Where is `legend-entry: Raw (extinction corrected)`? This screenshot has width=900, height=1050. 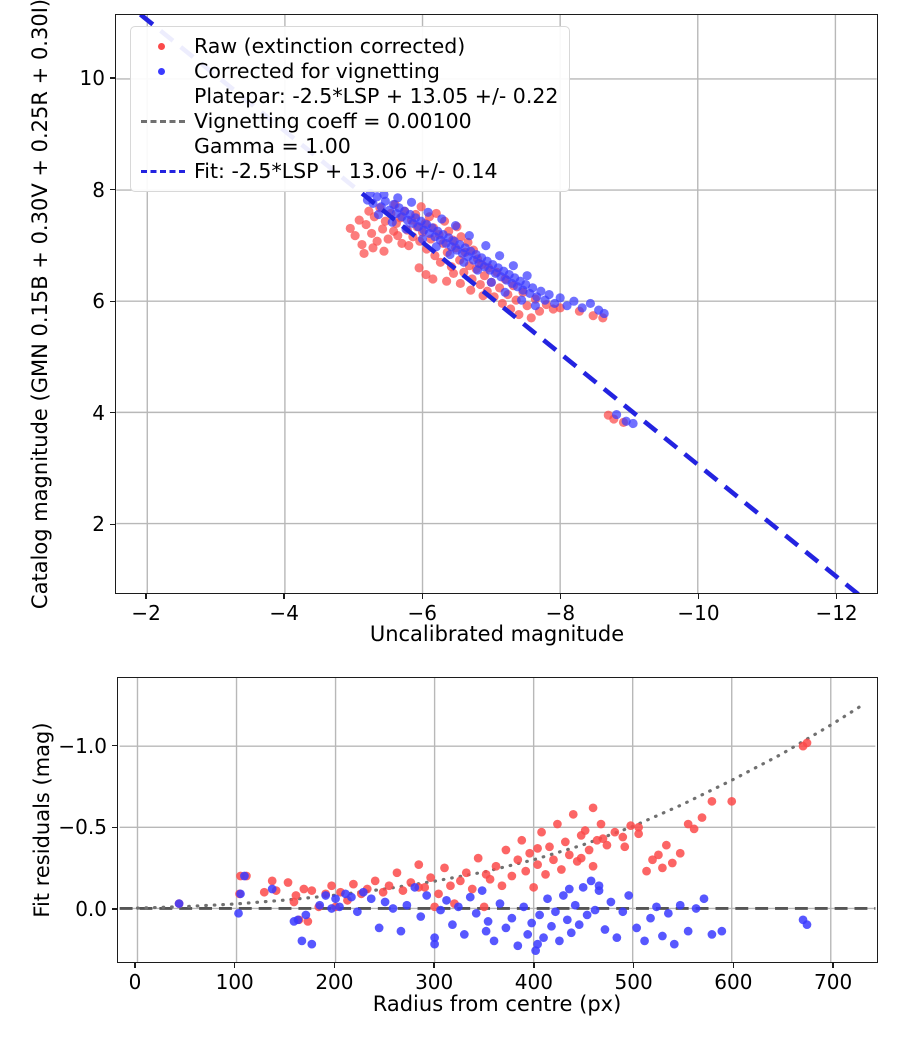
legend-entry: Raw (extinction corrected) is located at coordinates (349, 46).